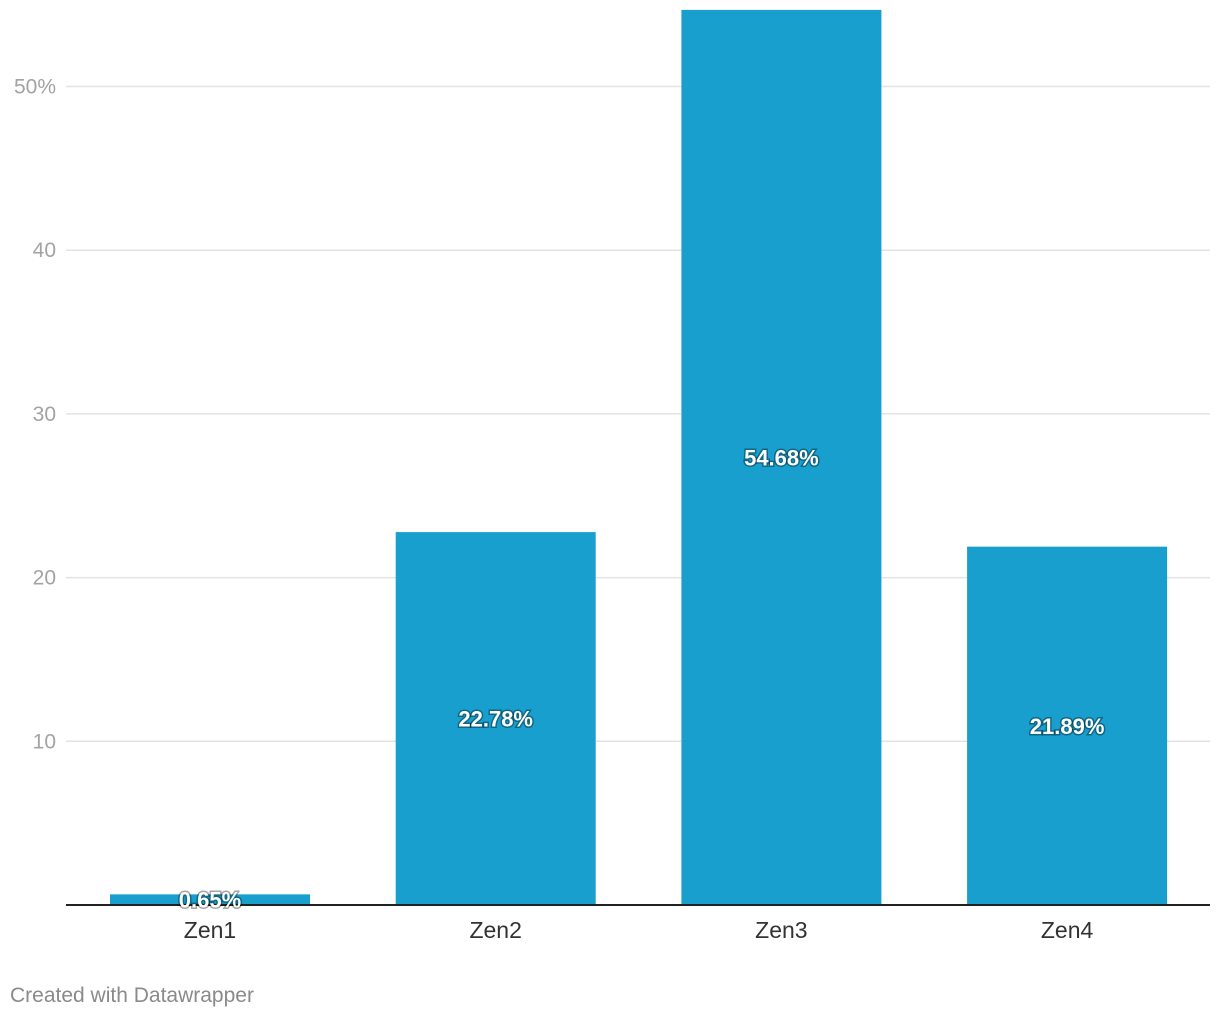 This screenshot has height=1020, width=1220. What do you see at coordinates (35, 87) in the screenshot?
I see `y-tick-label: 50%` at bounding box center [35, 87].